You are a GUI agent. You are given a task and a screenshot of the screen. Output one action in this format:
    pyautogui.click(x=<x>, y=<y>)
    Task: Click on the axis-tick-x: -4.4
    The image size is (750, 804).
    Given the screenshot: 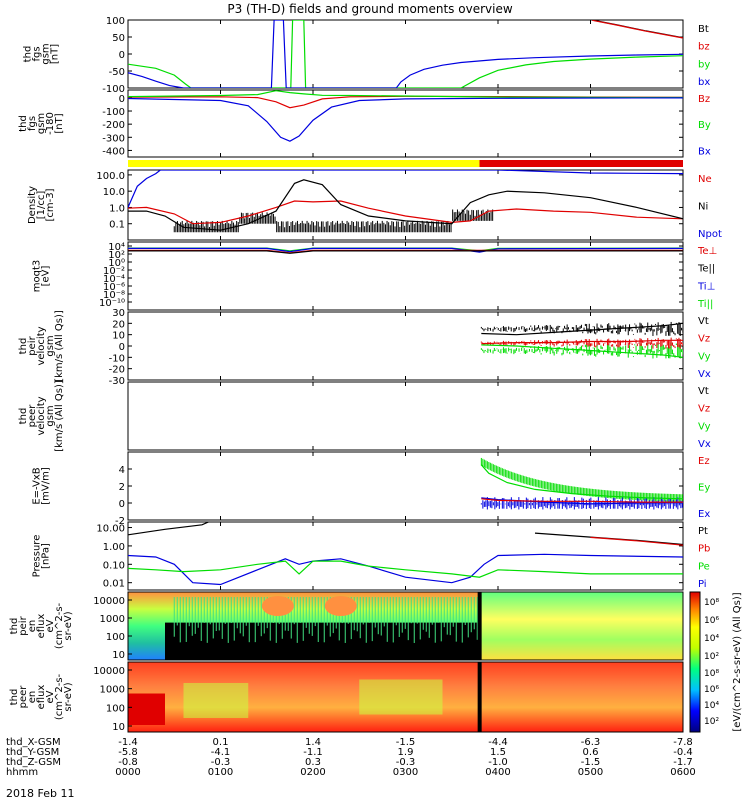 What is the action you would take?
    pyautogui.click(x=498, y=742)
    